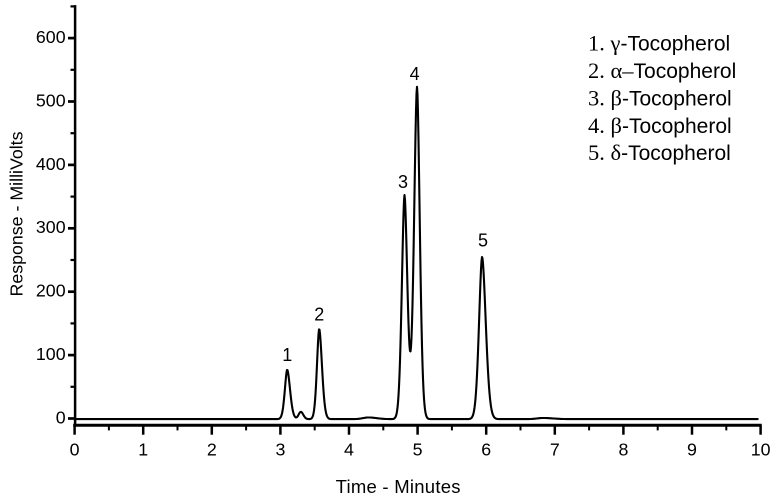 The height and width of the screenshot is (502, 770). What do you see at coordinates (51, 291) in the screenshot?
I see `svg-text: 200` at bounding box center [51, 291].